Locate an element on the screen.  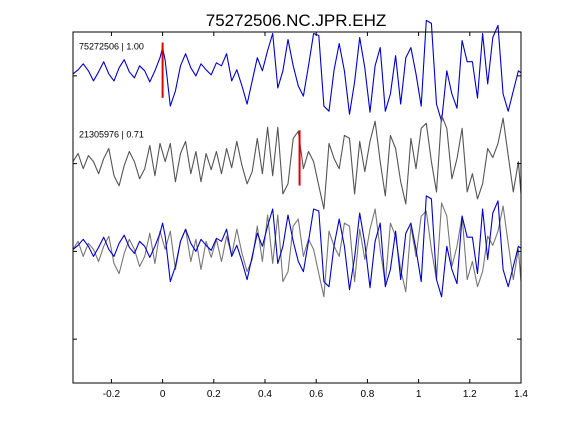
x-tick-label-3: 0.4 is located at coordinates (265, 394).